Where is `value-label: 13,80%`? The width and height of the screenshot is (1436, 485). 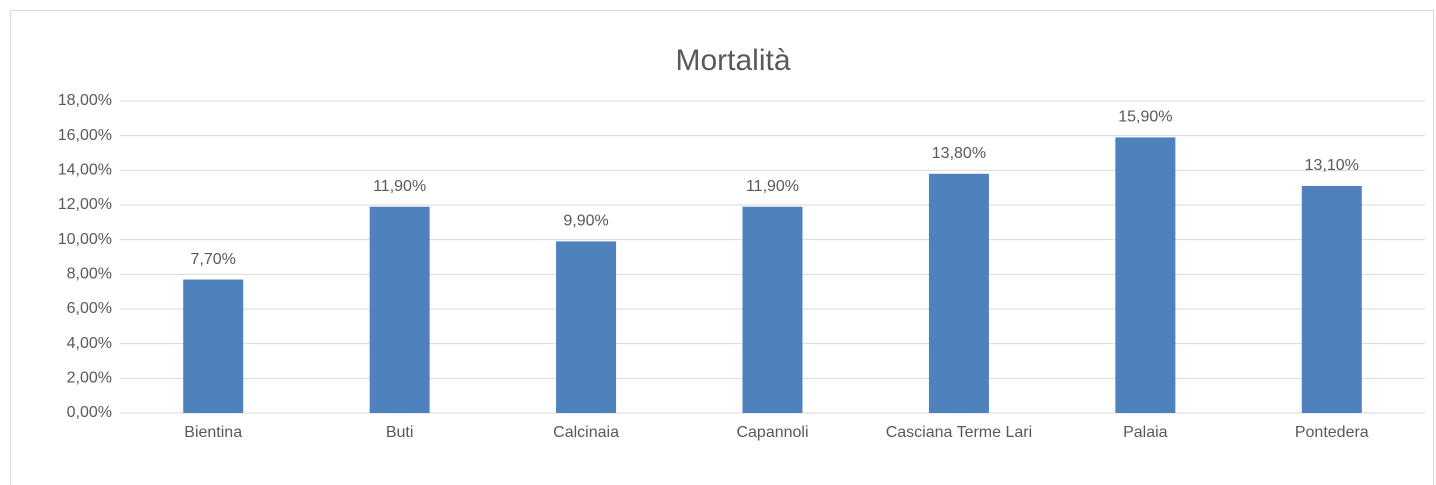
value-label: 13,80% is located at coordinates (959, 153).